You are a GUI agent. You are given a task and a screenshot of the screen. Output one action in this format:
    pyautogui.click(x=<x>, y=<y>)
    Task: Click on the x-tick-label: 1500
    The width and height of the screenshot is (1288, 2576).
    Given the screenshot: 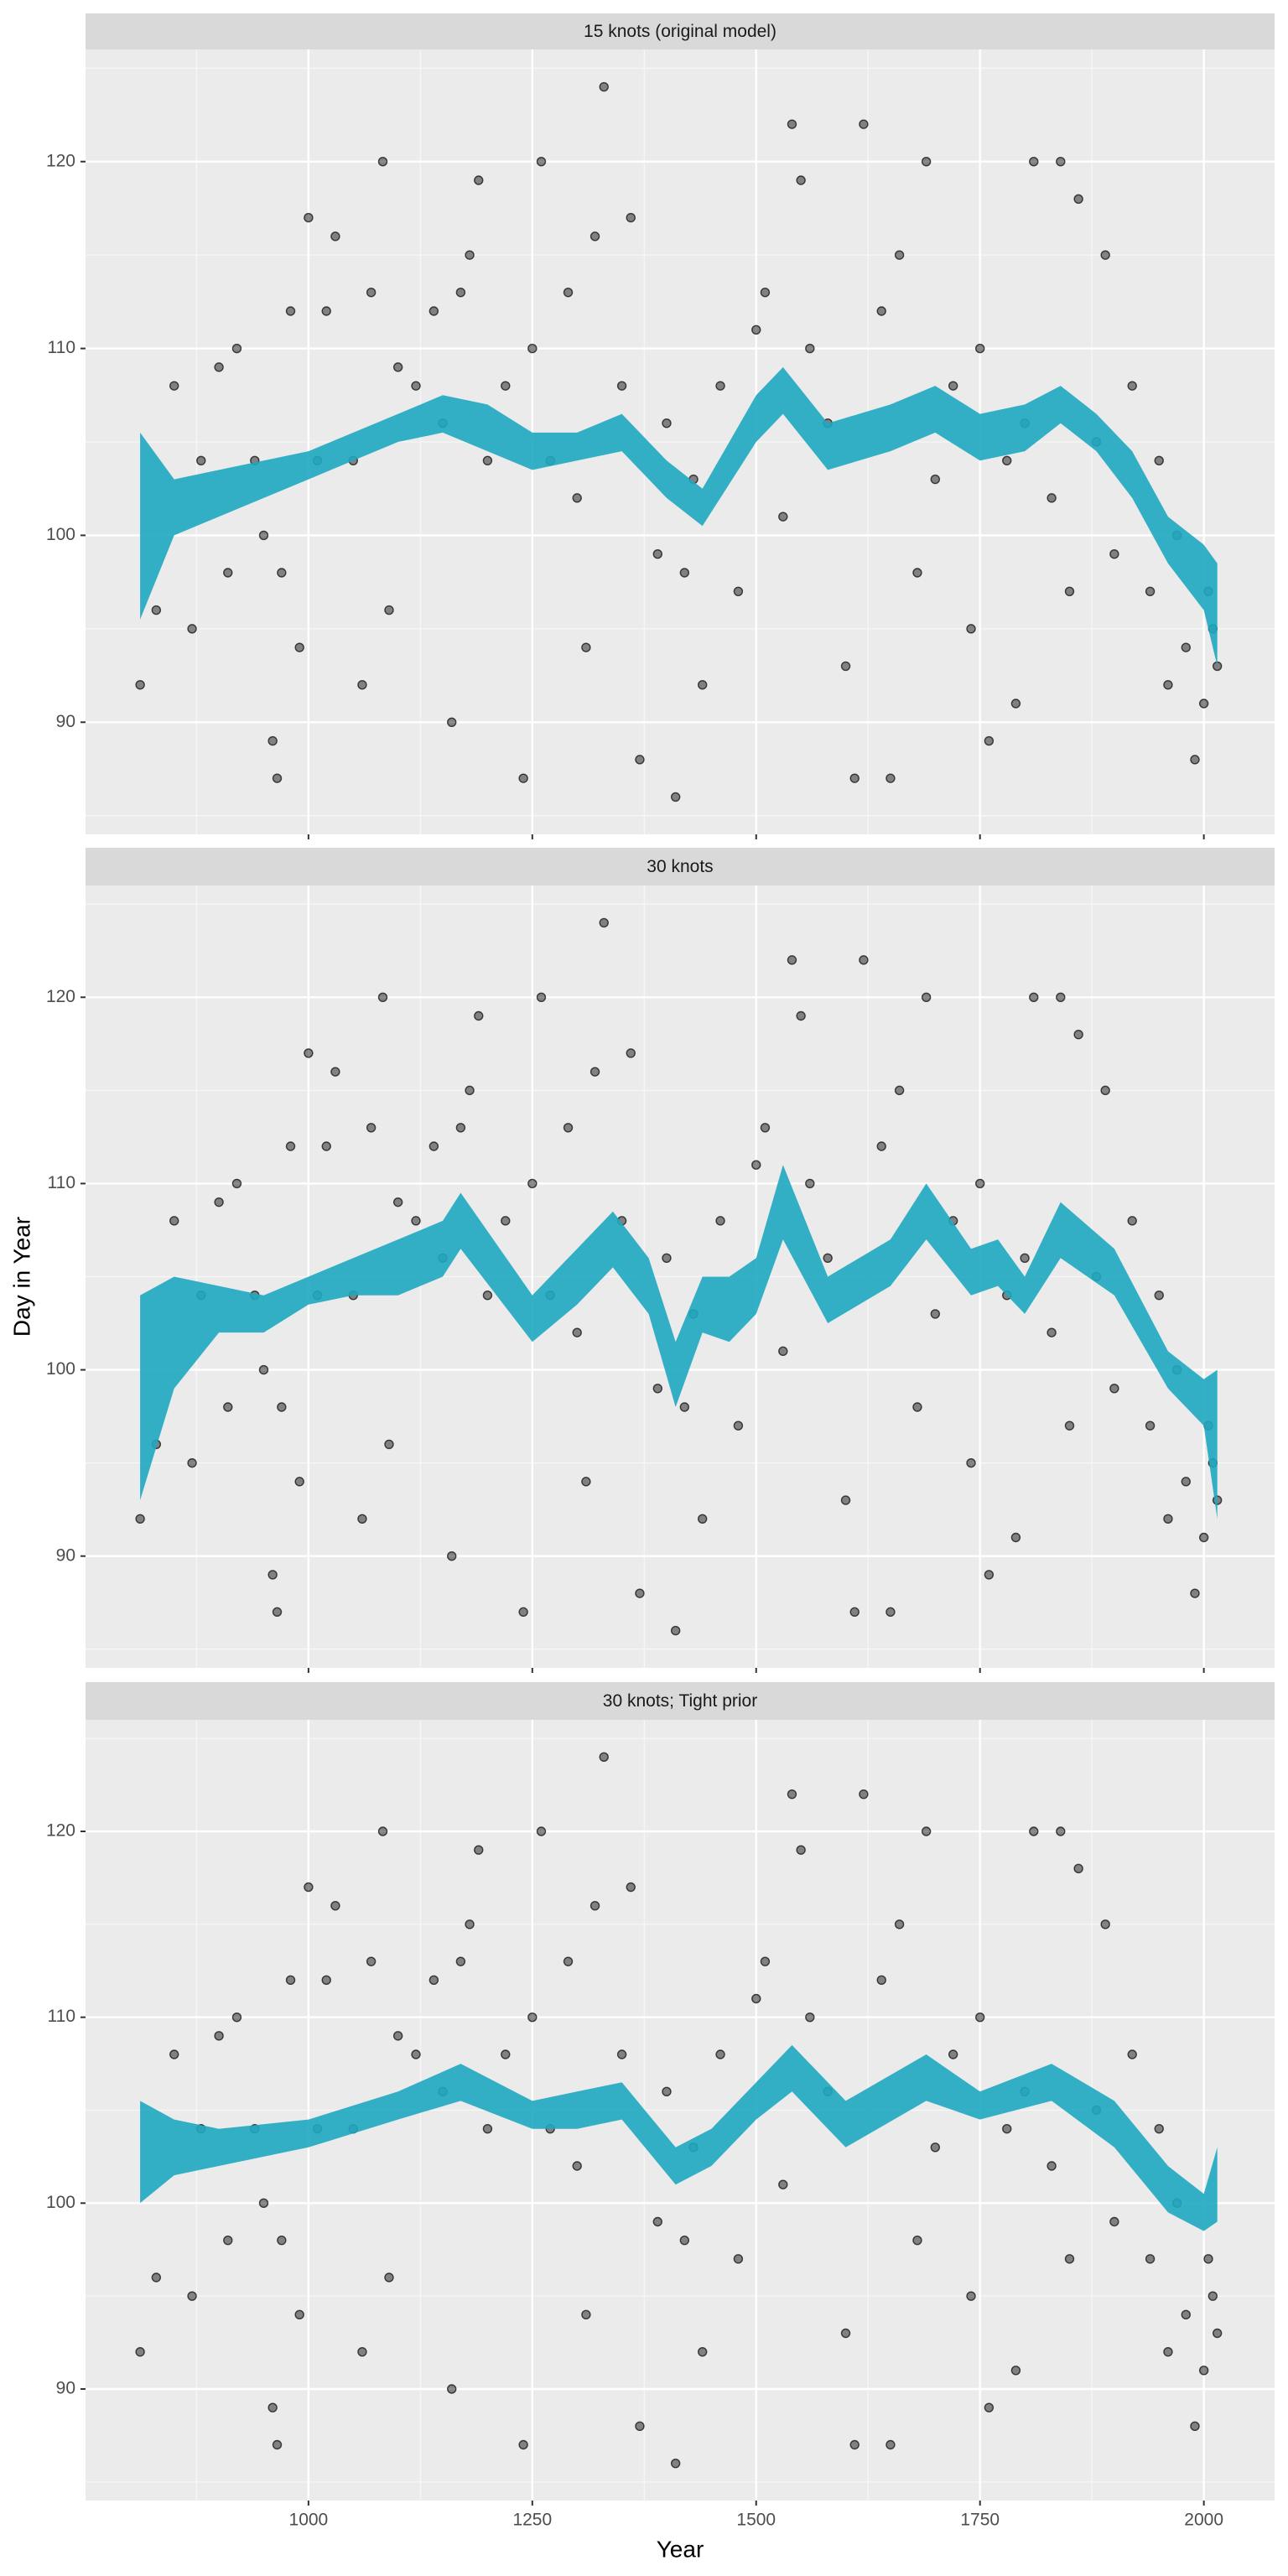 What is the action you would take?
    pyautogui.click(x=756, y=2520)
    